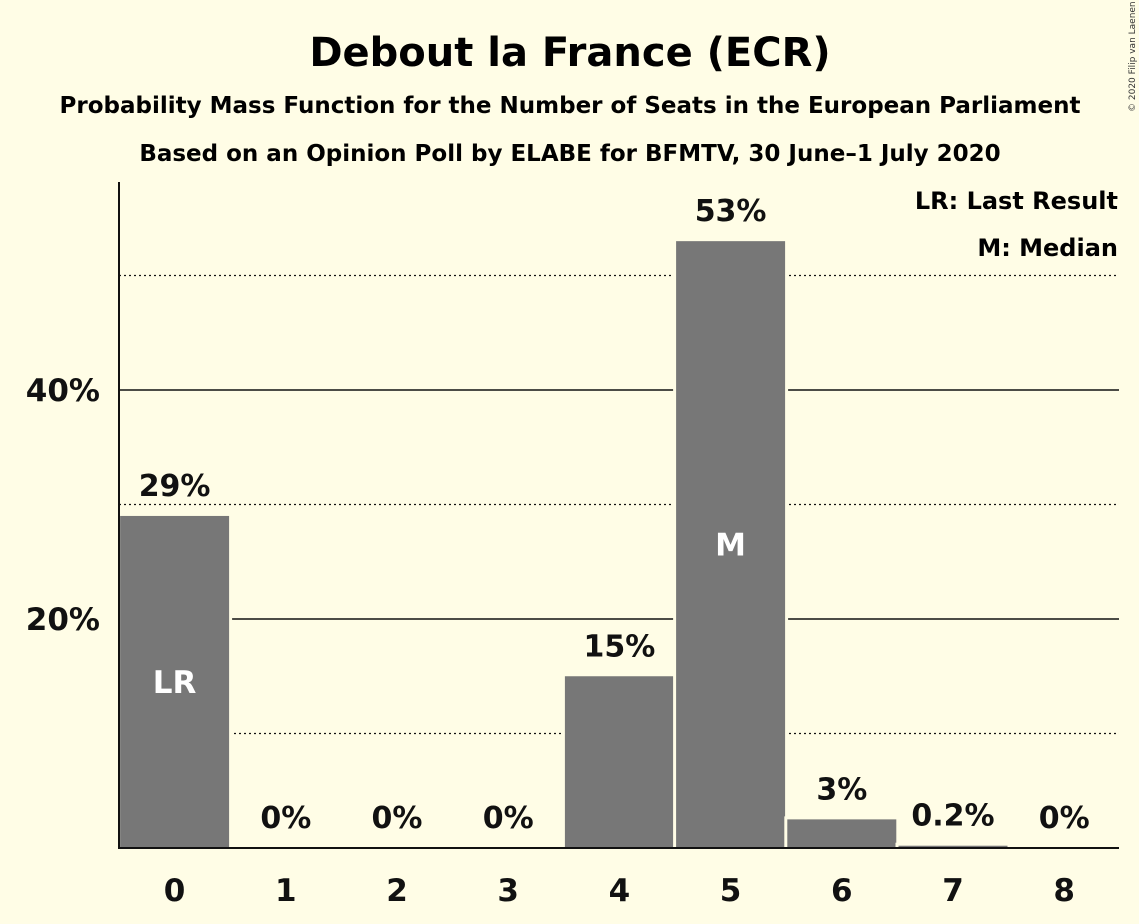  I want to click on legend-last-result: LR: Last Result, so click(1016, 201).